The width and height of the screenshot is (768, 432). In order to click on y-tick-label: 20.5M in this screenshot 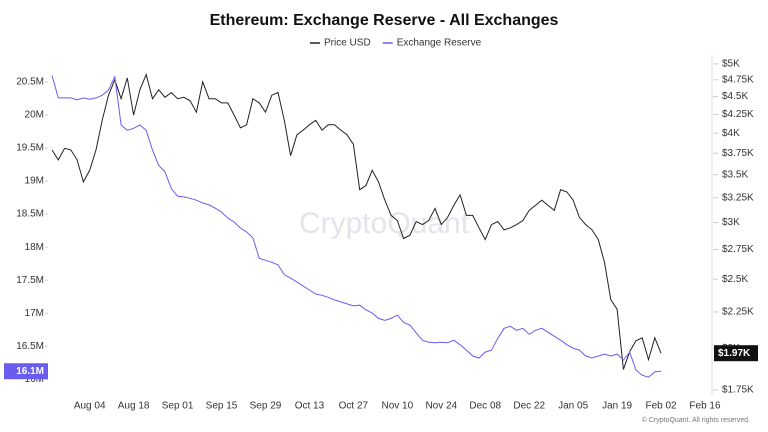, I will do `click(30, 82)`.